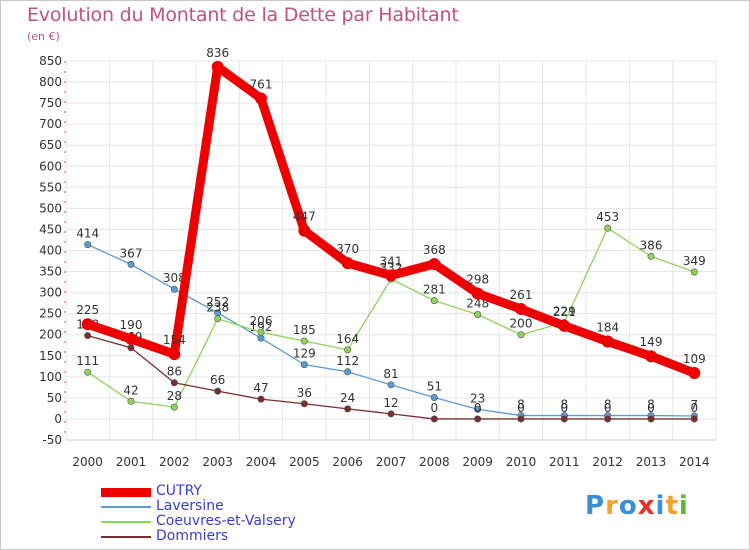 Image resolution: width=750 pixels, height=550 pixels. I want to click on data-label: 206, so click(261, 321).